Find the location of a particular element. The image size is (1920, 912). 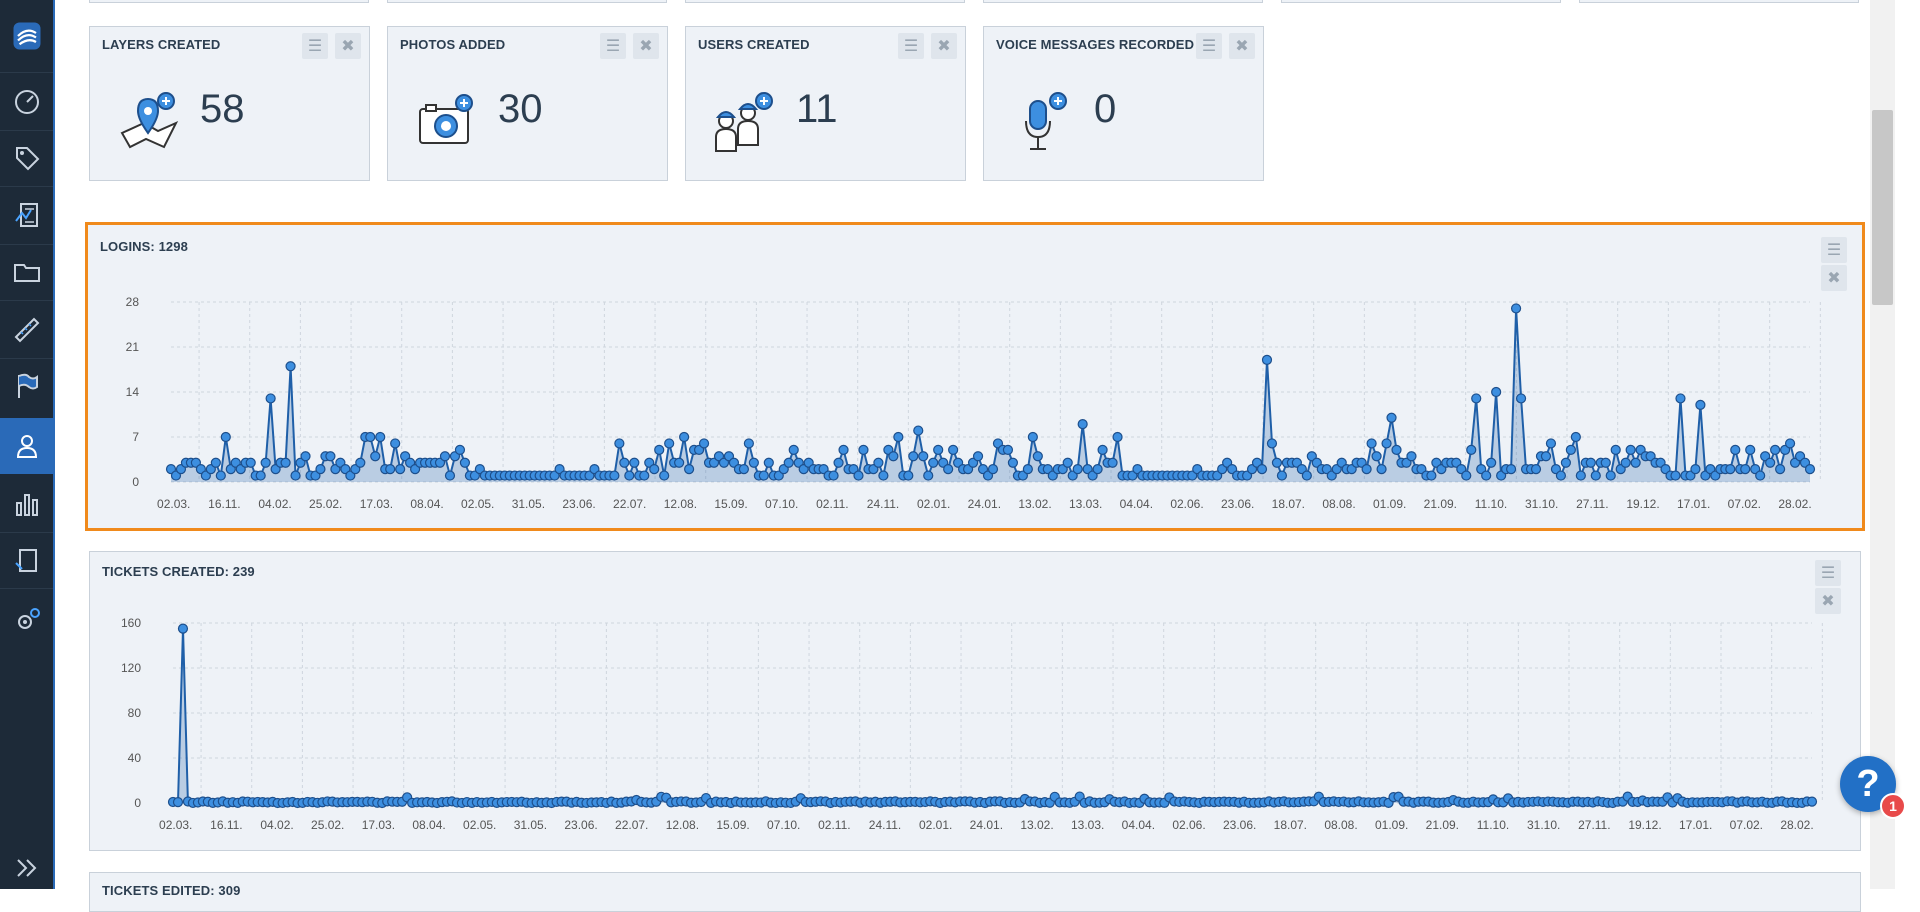

scrollbar-thumb is located at coordinates (1882, 207).